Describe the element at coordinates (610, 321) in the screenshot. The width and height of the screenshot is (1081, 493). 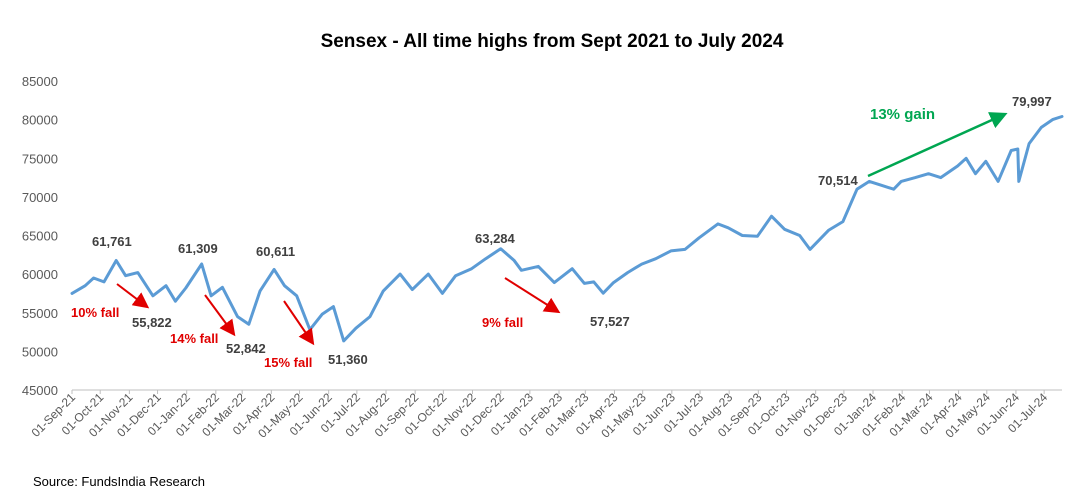
I see `trough-label-4: 57,527` at that location.